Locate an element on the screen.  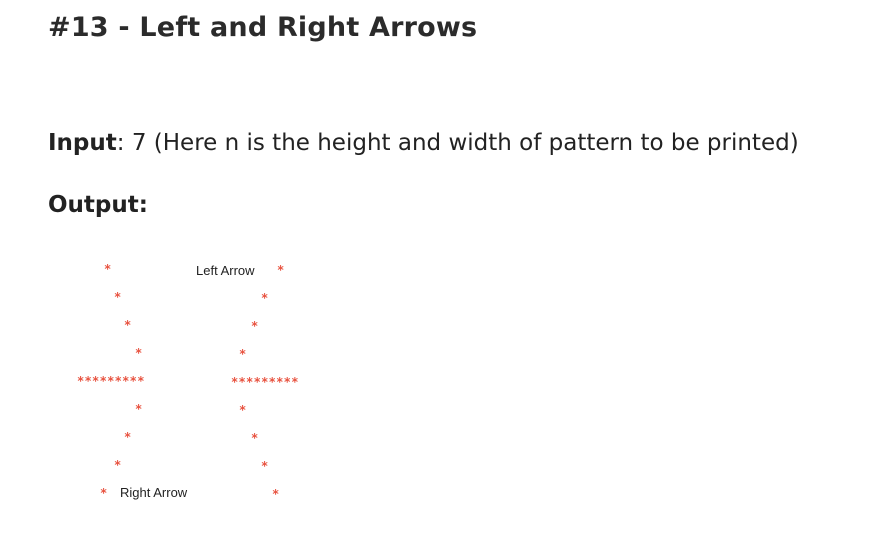
right-arrow-row-5: ********* is located at coordinates (111, 381).